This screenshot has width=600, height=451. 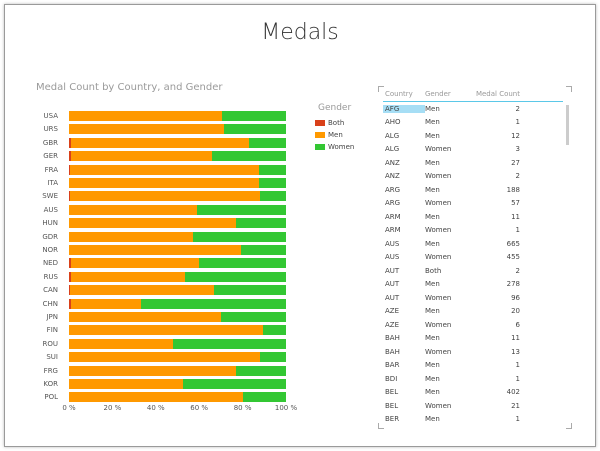 What do you see at coordinates (517, 270) in the screenshot?
I see `cell-medal-count: 2` at bounding box center [517, 270].